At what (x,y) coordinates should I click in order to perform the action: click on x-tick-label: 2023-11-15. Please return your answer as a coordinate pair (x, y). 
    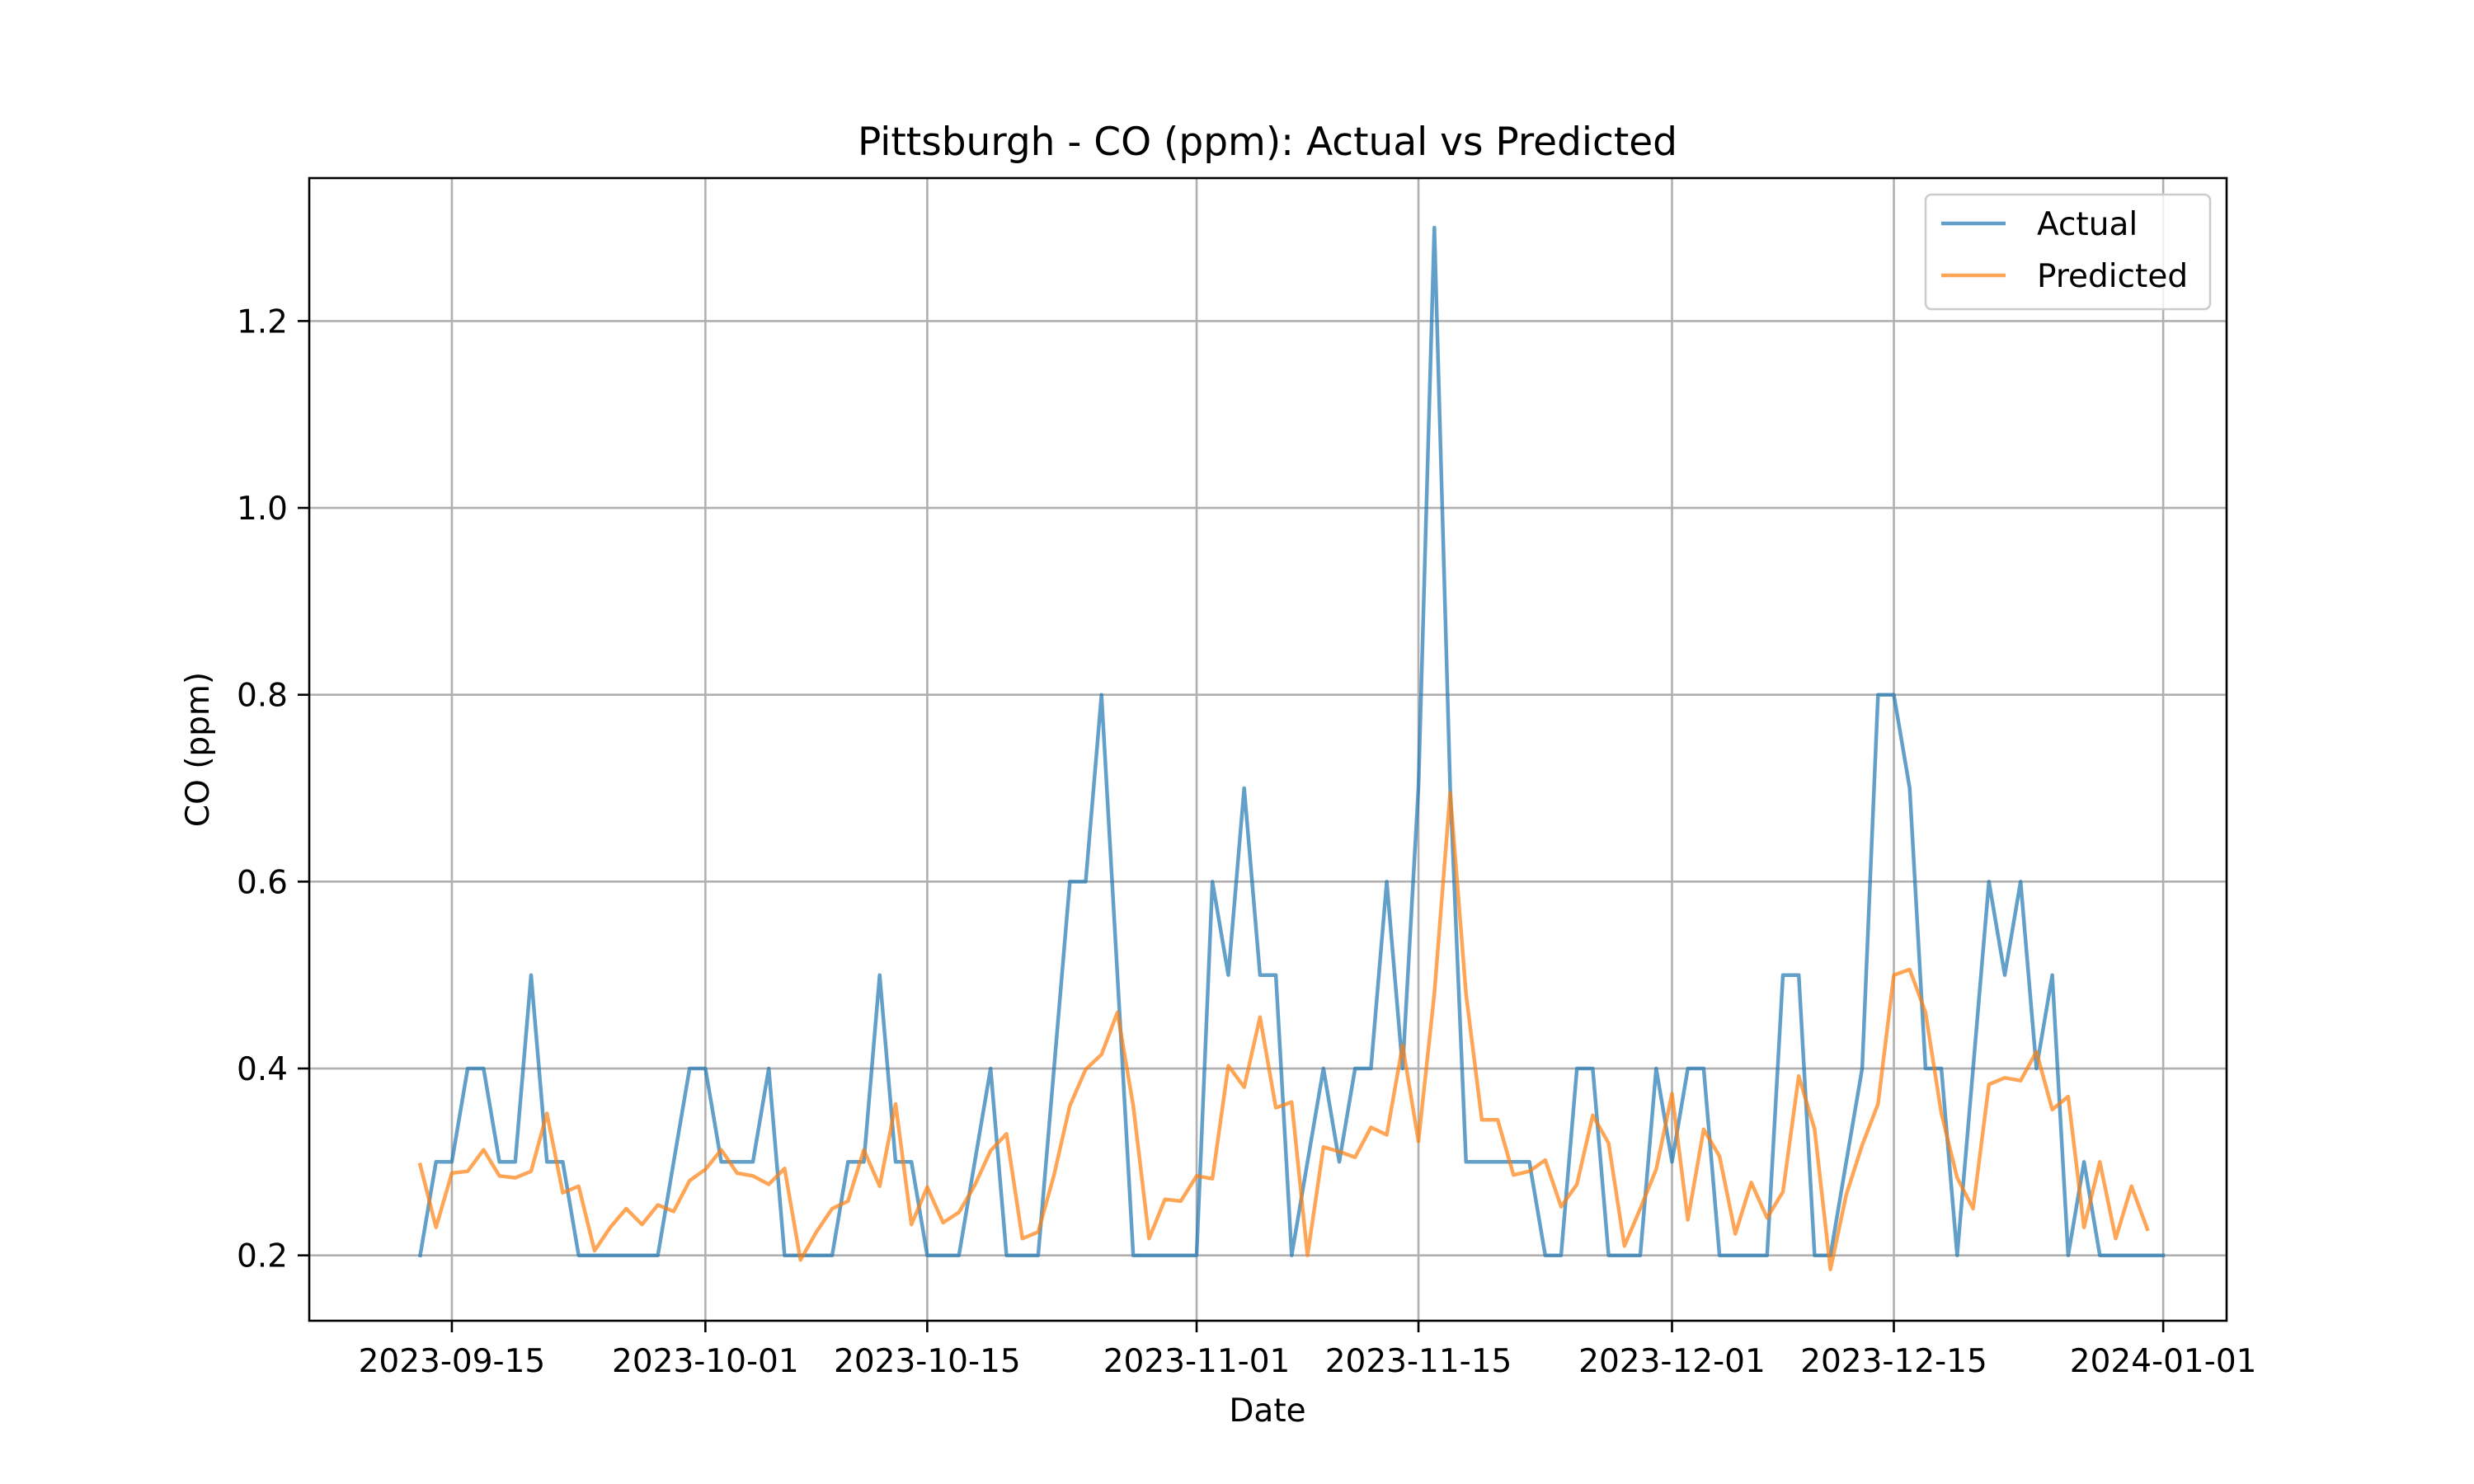
    Looking at the image, I should click on (1418, 1361).